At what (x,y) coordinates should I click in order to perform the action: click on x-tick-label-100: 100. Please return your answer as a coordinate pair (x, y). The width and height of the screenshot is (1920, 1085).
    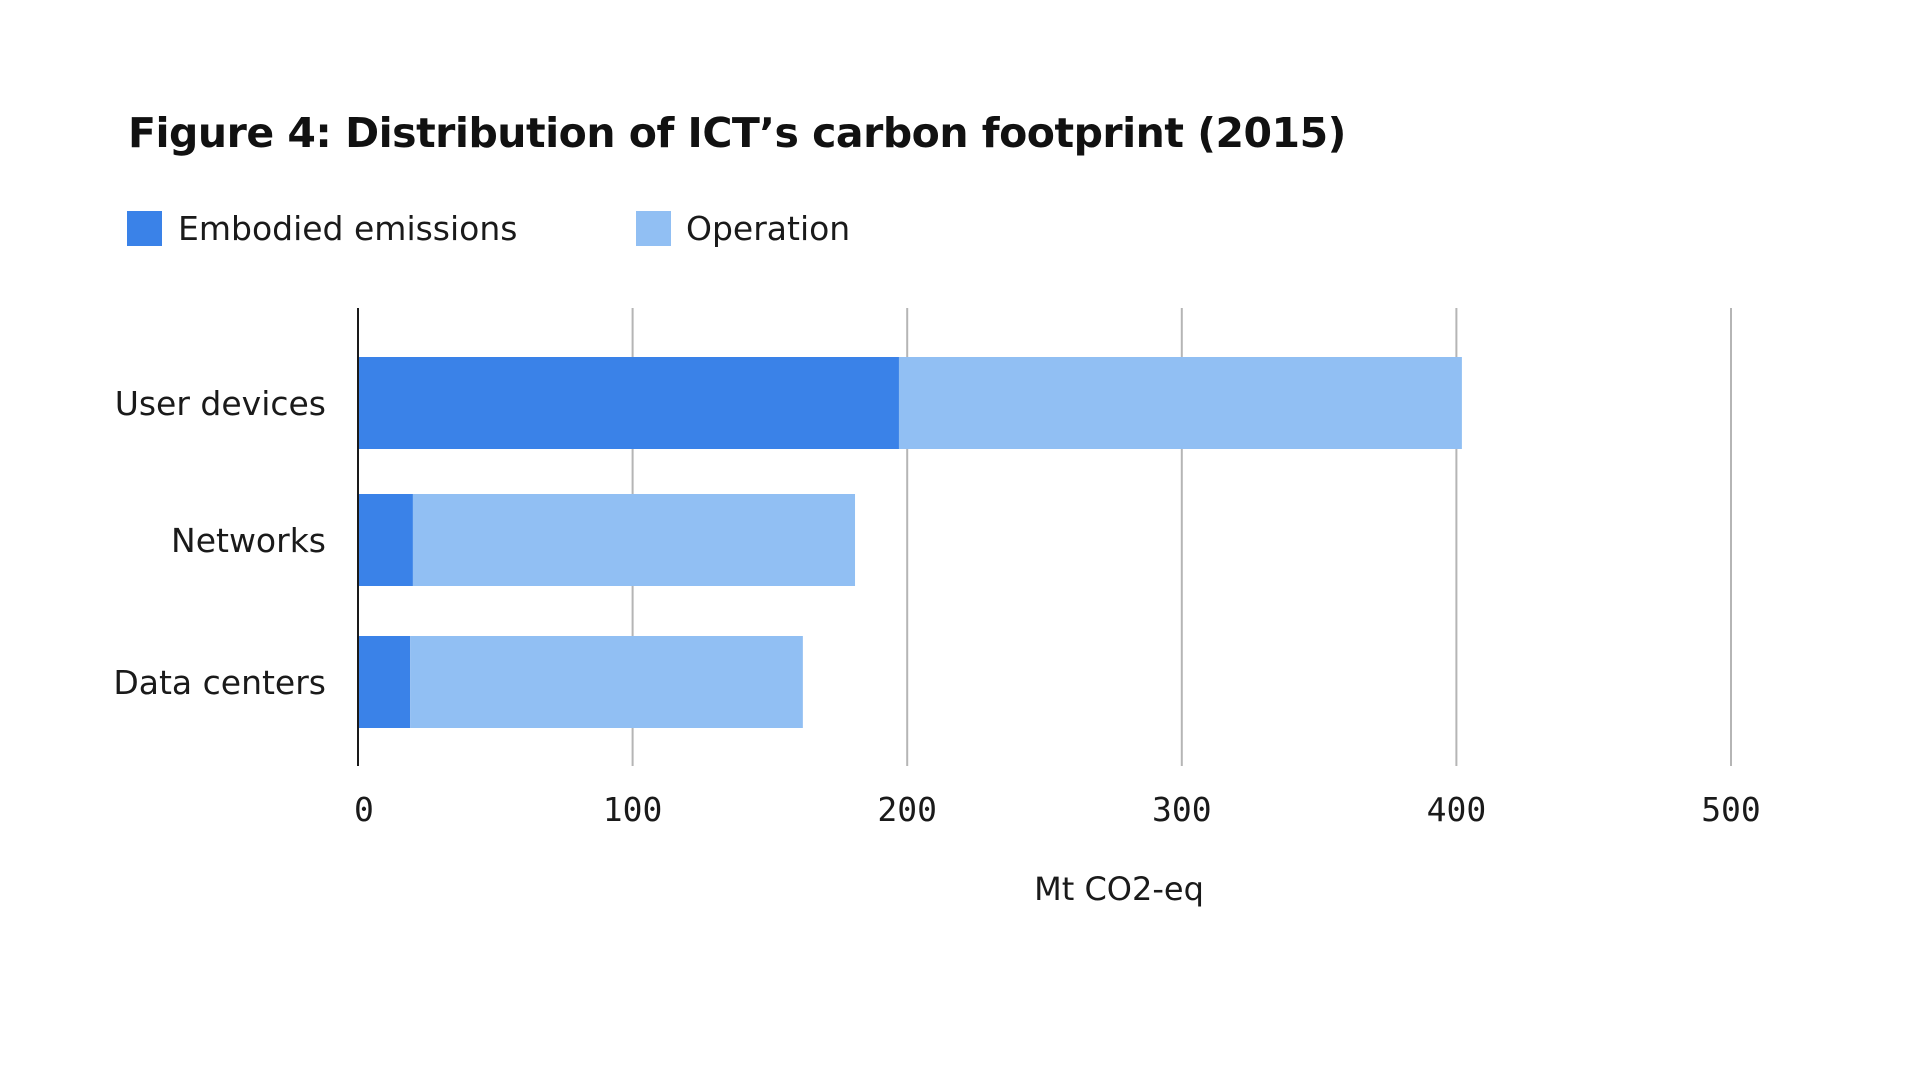
    Looking at the image, I should click on (633, 809).